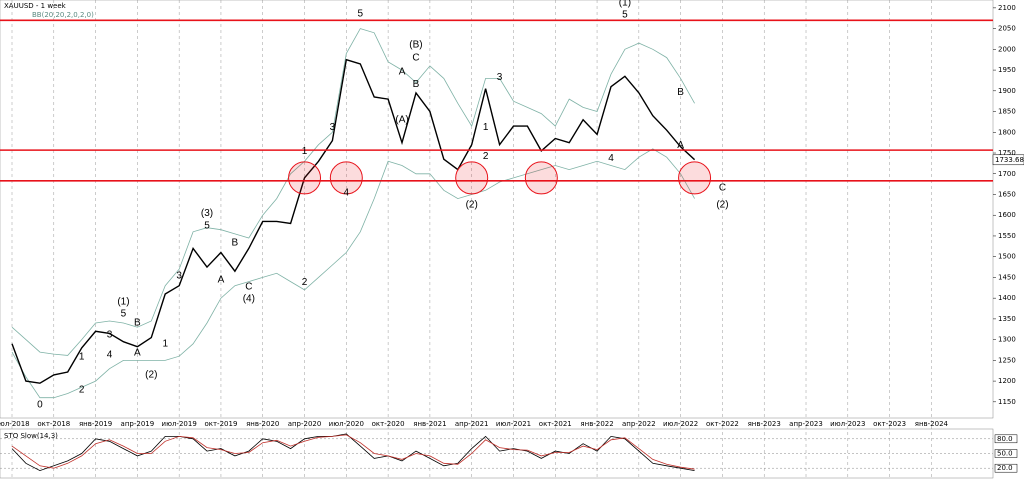 The height and width of the screenshot is (479, 1024). I want to click on x-tick-label: окт-2018, so click(53, 424).